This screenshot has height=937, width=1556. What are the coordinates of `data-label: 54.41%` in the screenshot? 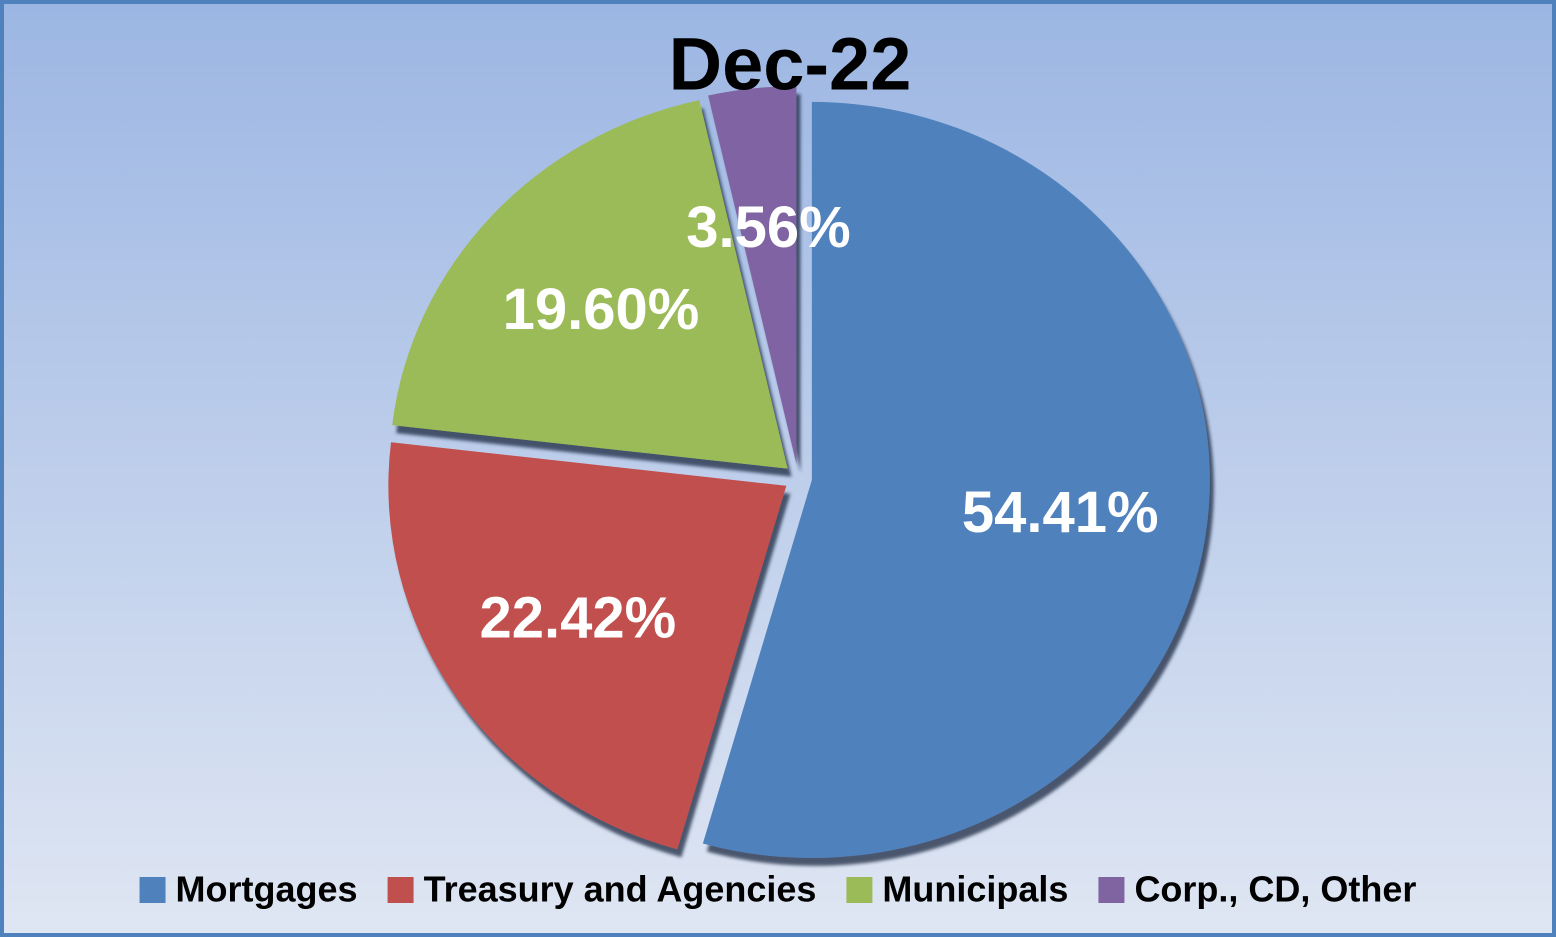 It's located at (1060, 512).